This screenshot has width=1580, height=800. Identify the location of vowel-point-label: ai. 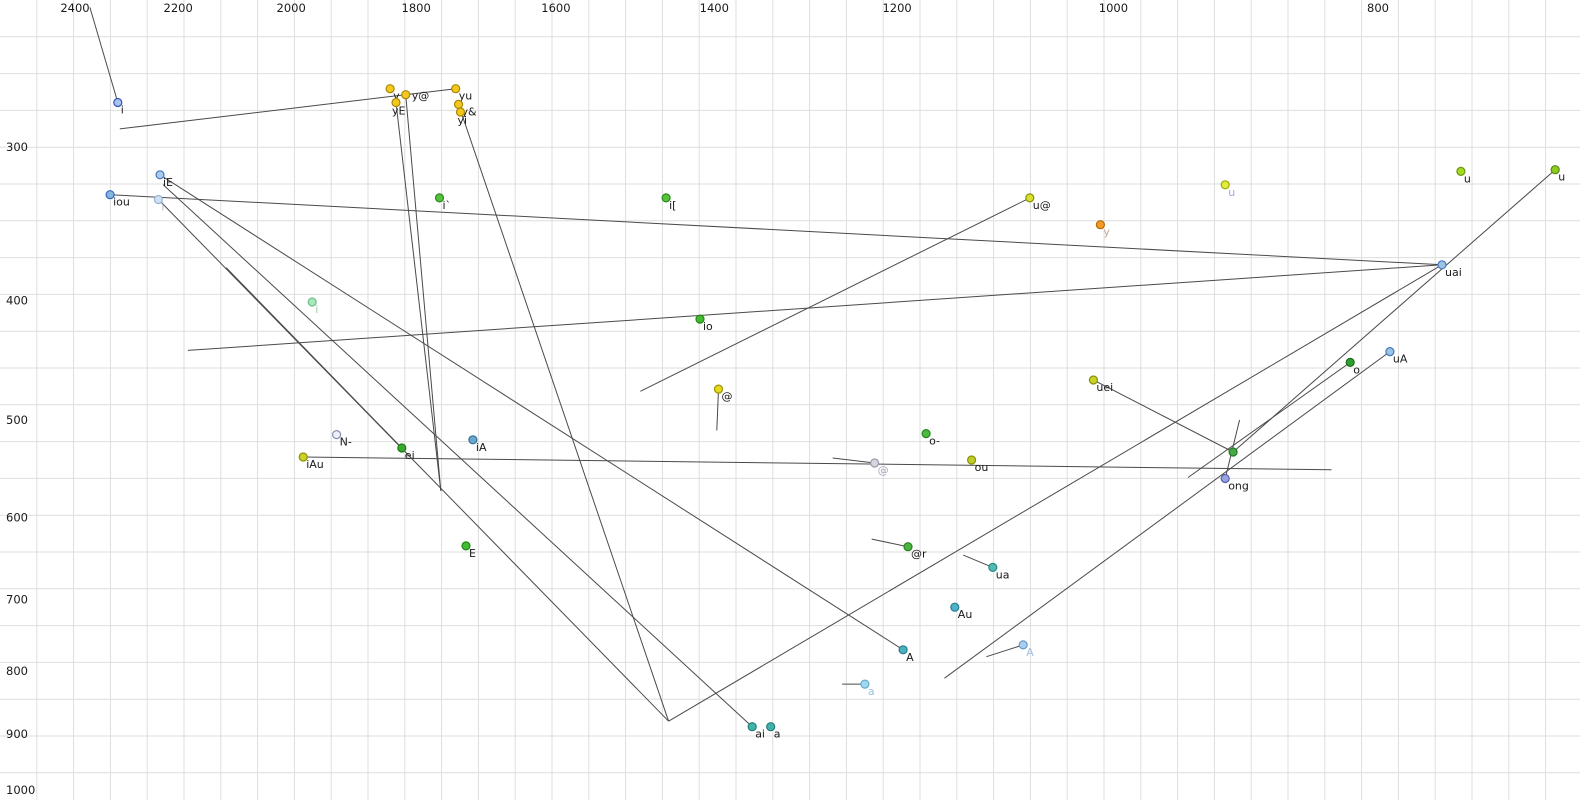
(760, 734).